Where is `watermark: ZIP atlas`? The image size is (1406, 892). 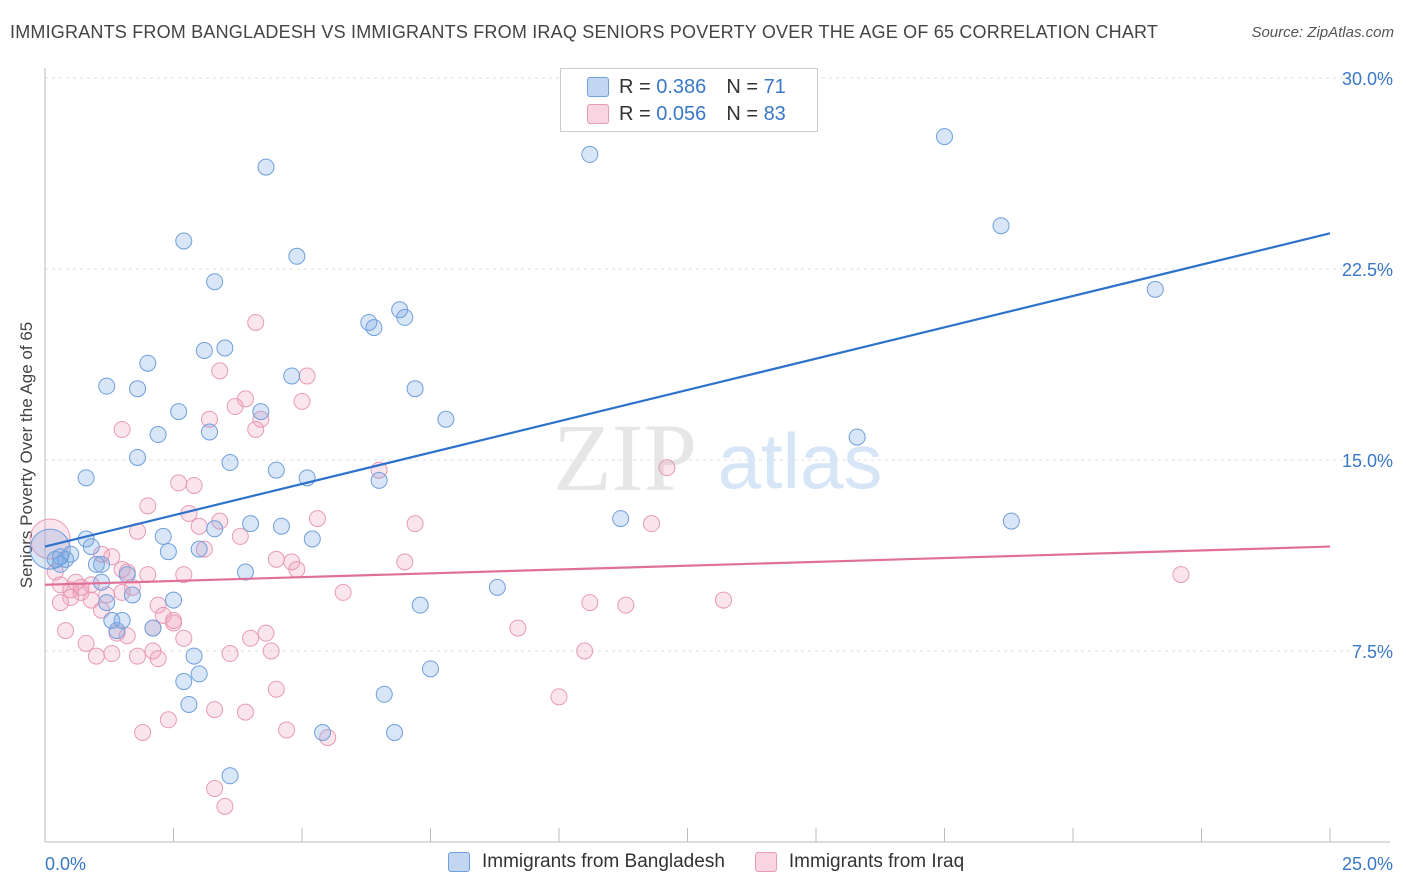
watermark: ZIP atlas is located at coordinates (717, 457).